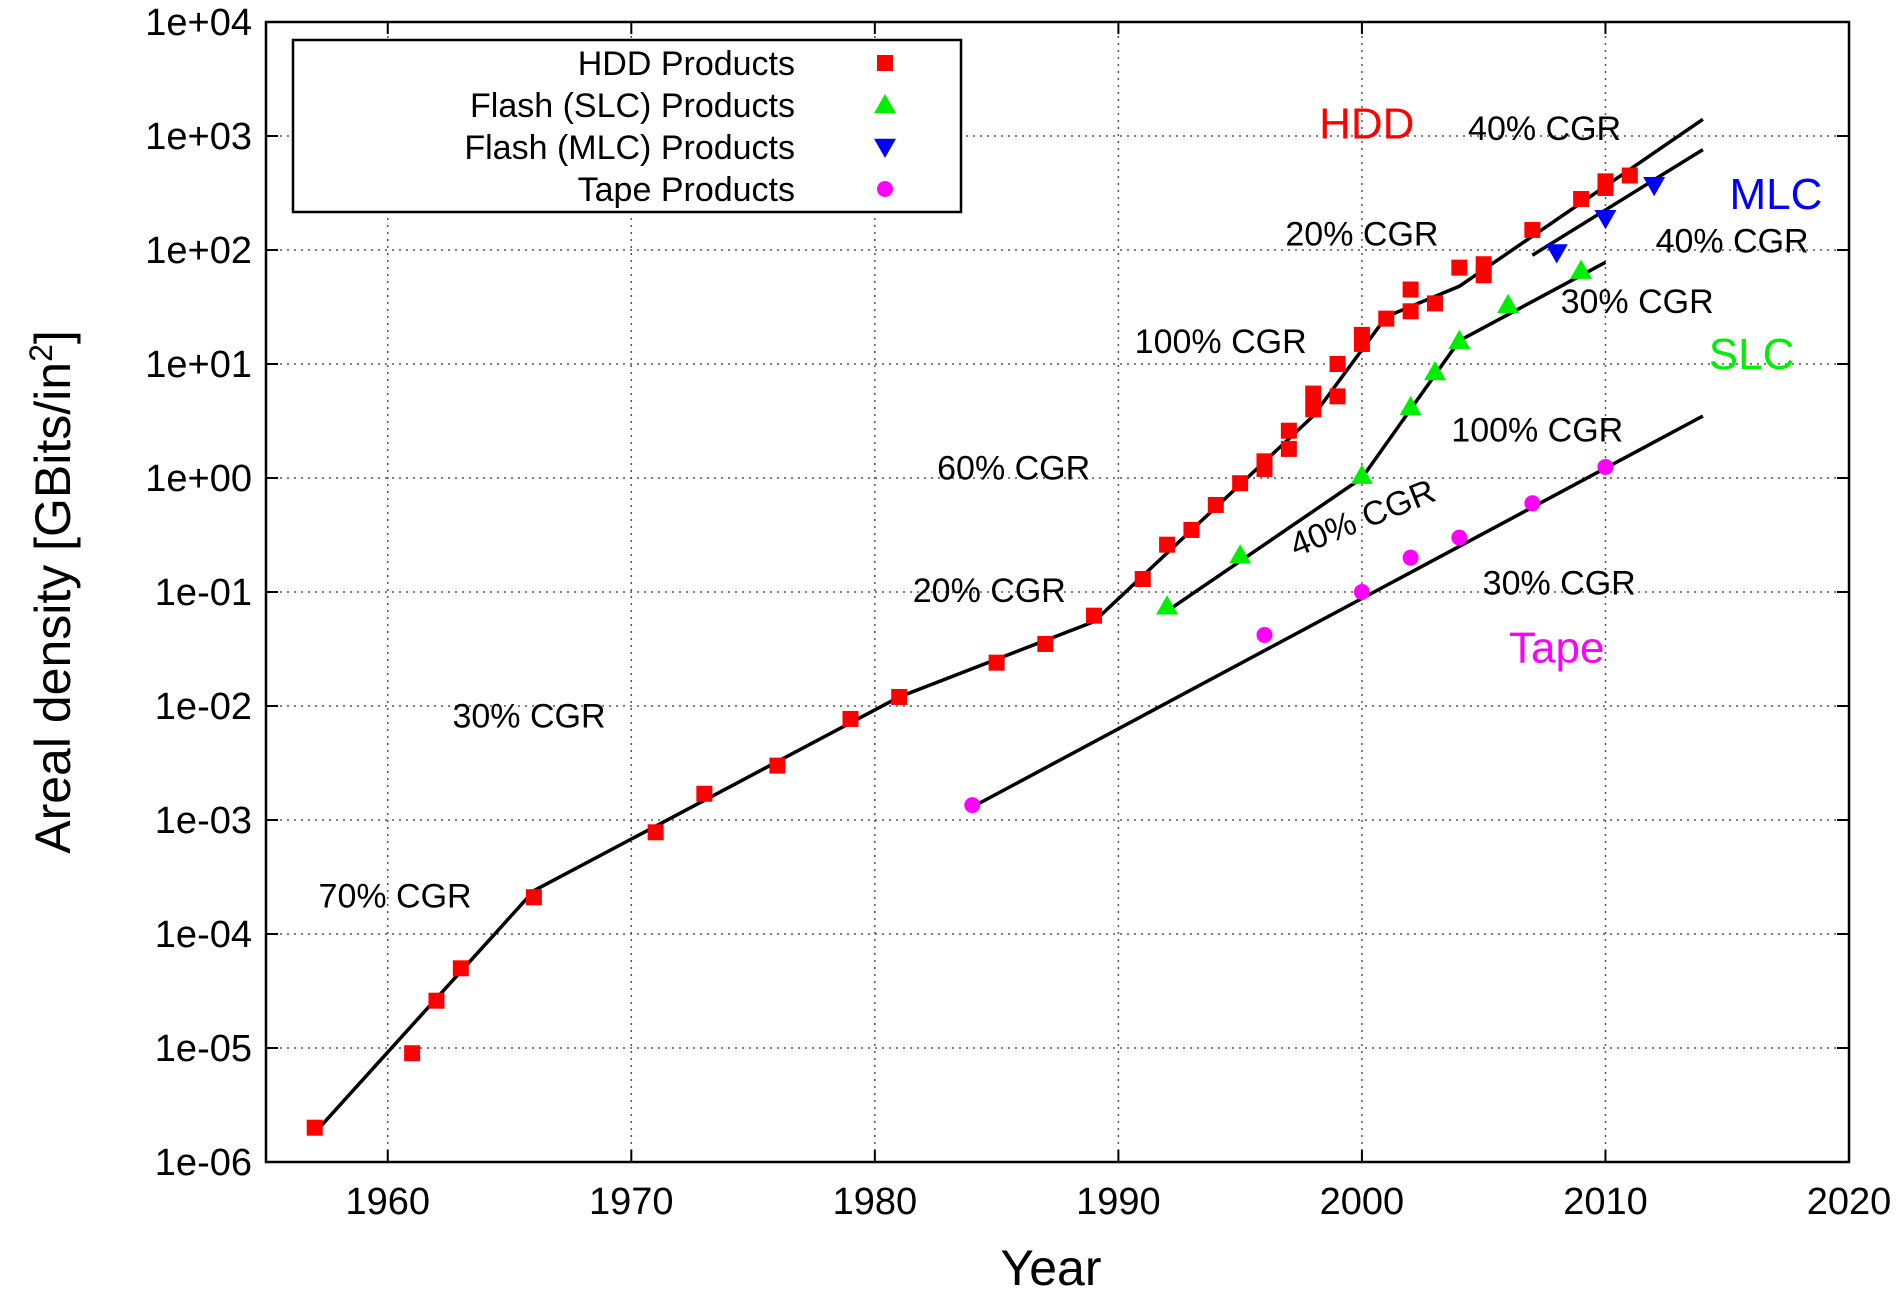  Describe the element at coordinates (631, 1202) in the screenshot. I see `x-tick-label: 1970` at that location.